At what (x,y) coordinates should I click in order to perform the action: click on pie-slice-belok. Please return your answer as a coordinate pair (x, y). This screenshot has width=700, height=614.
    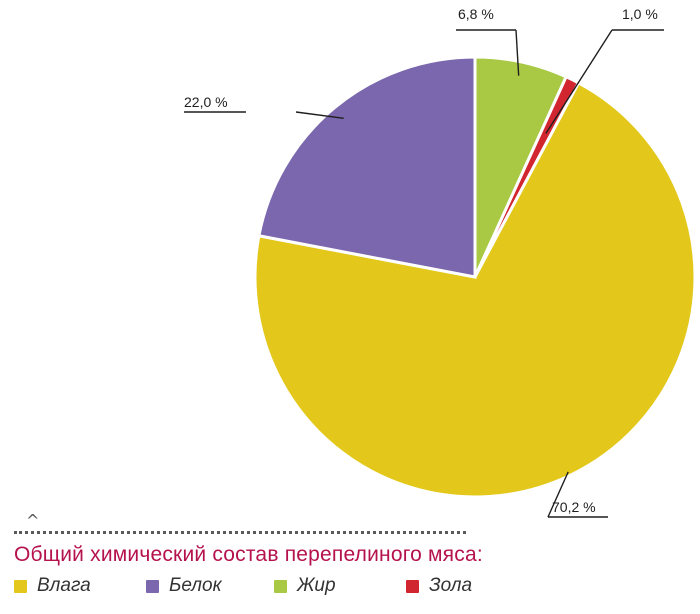
    Looking at the image, I should click on (367, 167).